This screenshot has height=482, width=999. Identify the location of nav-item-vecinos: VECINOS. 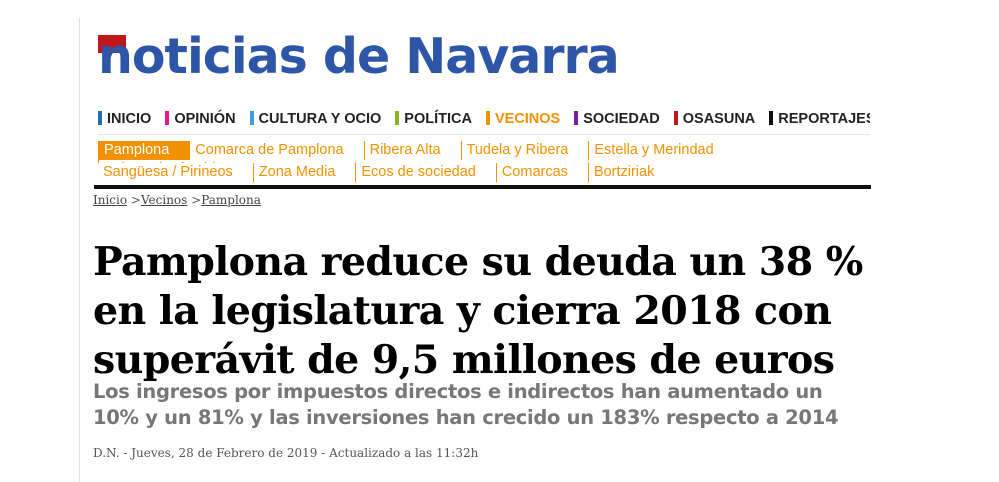
(523, 119).